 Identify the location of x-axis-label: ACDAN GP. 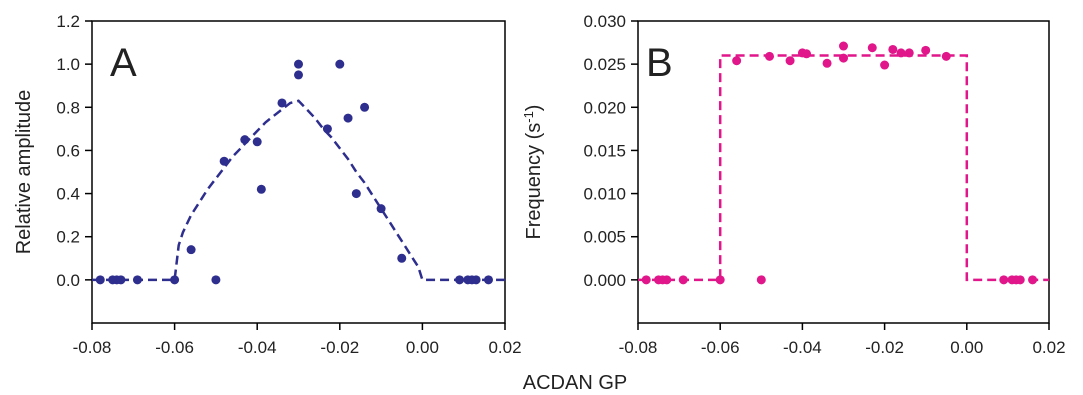
(575, 383).